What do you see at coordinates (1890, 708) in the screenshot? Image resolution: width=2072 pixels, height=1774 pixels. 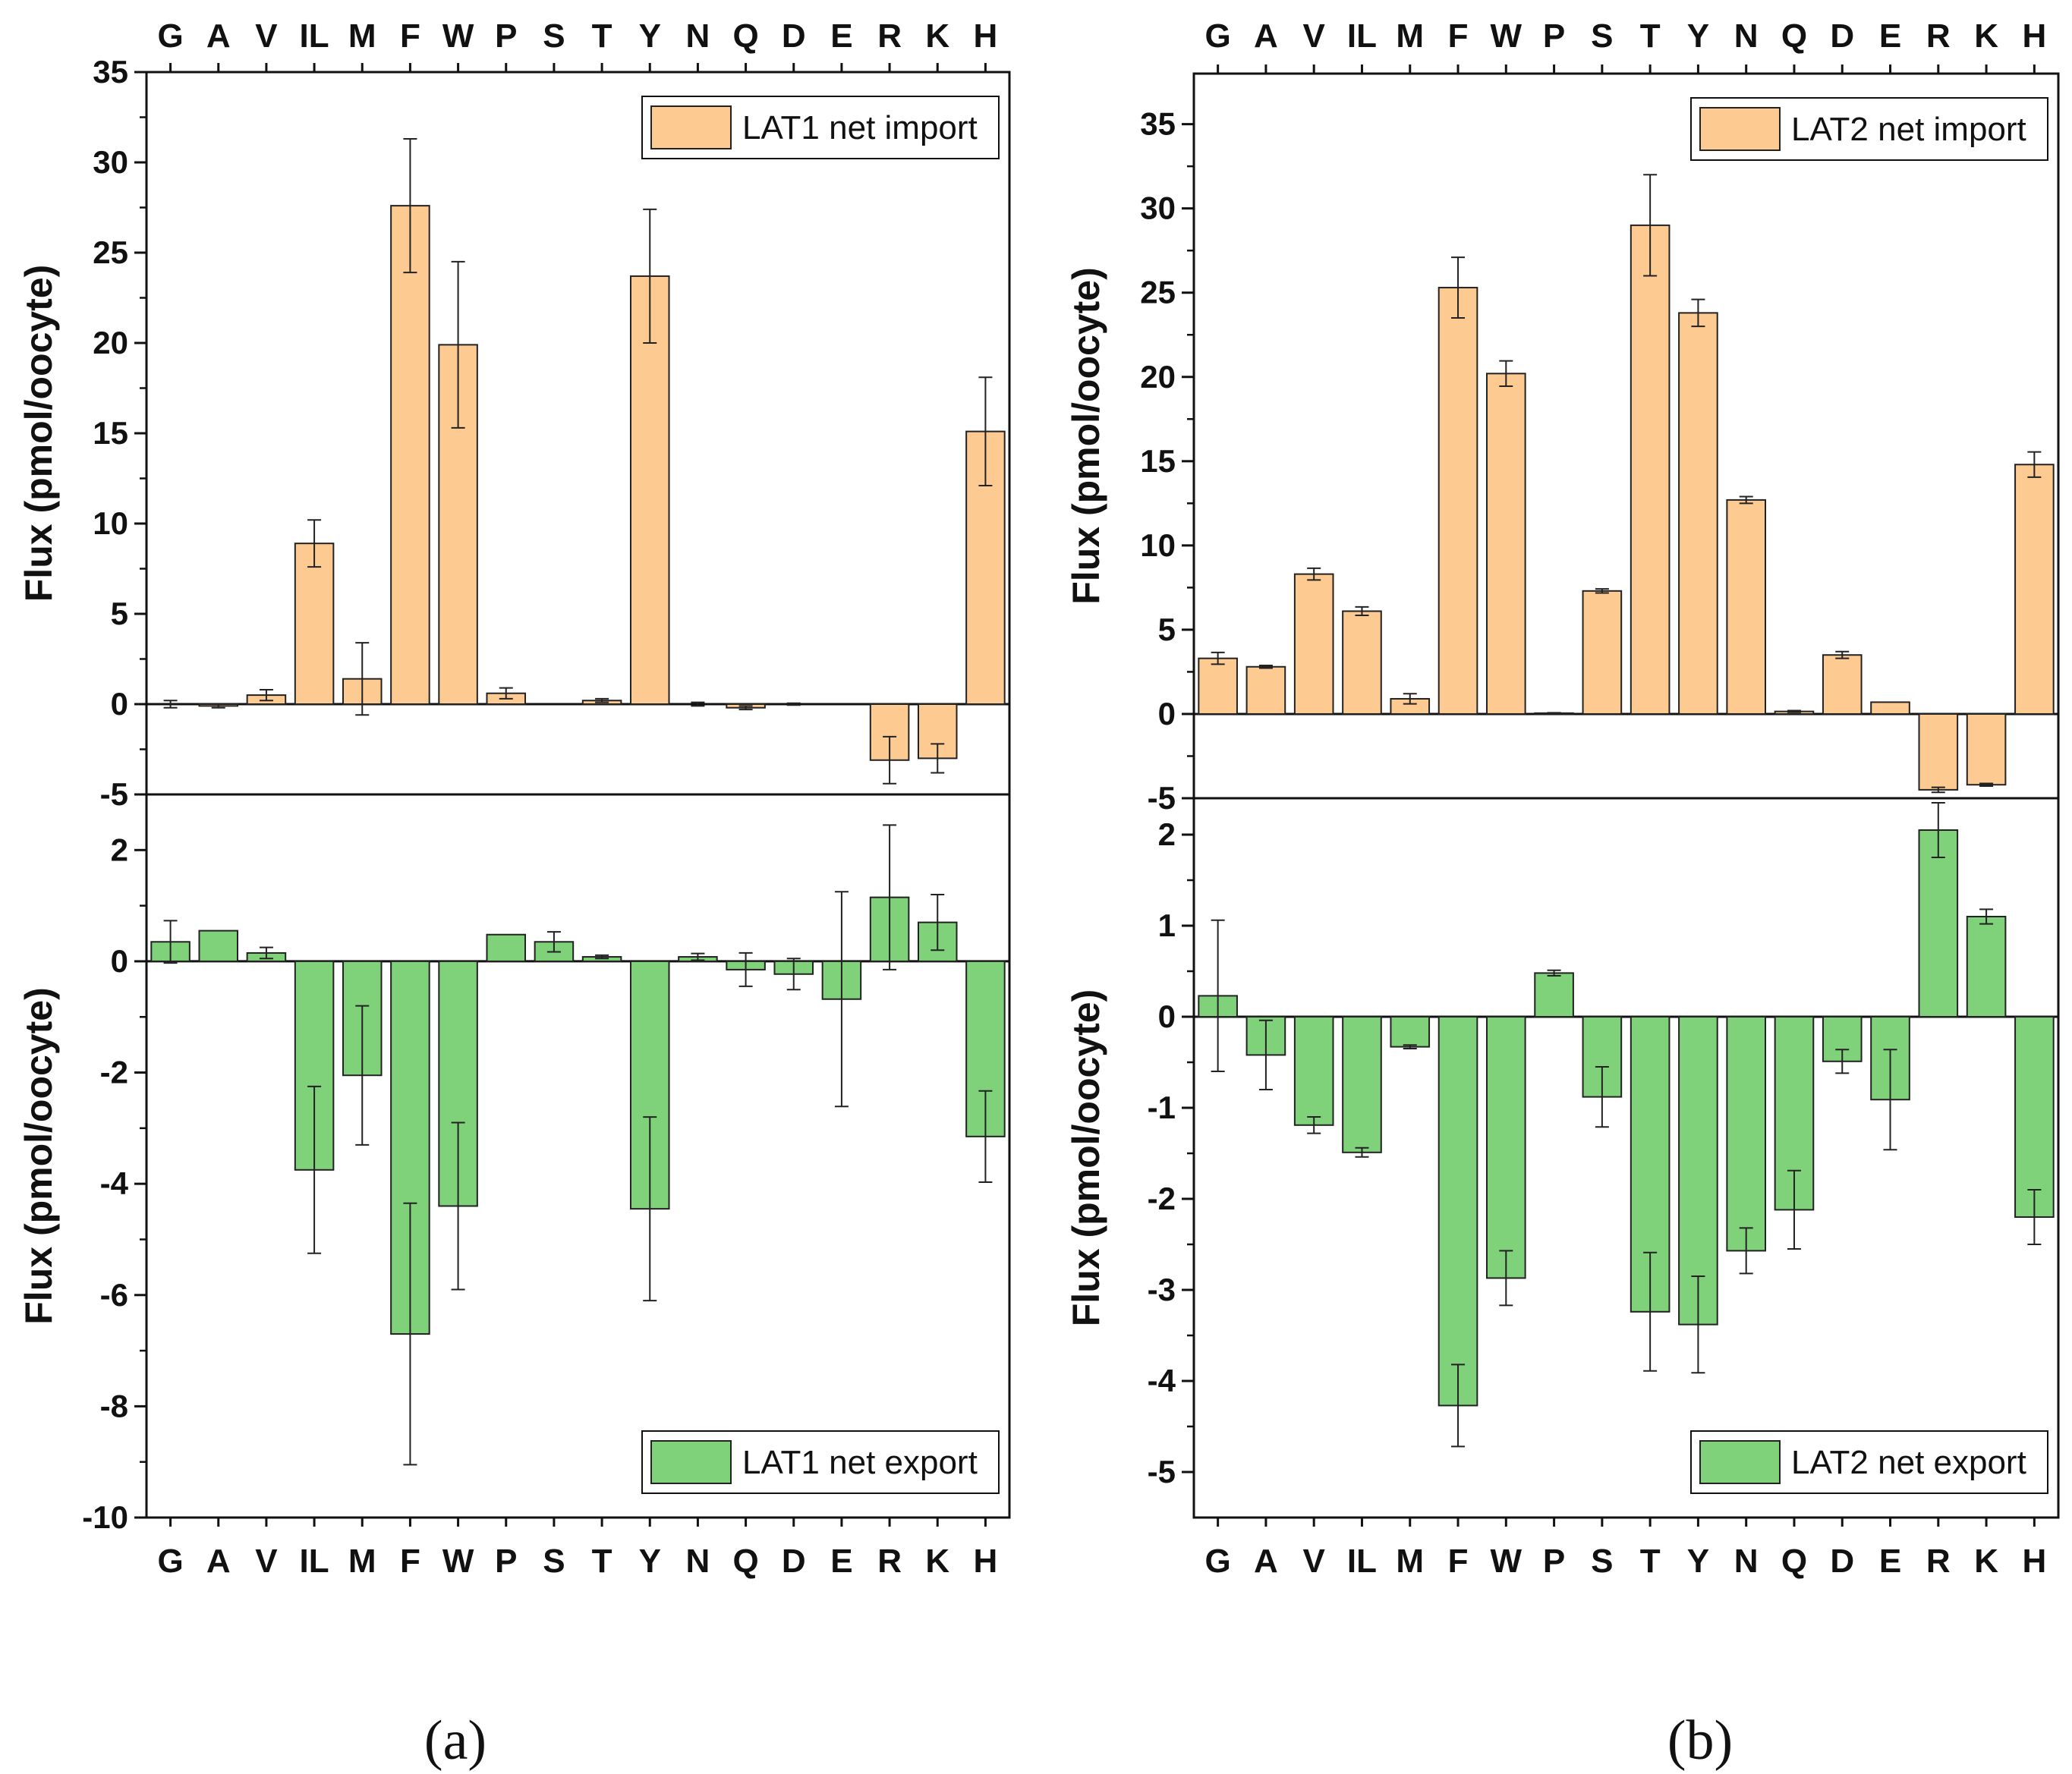 I see `bar-E` at bounding box center [1890, 708].